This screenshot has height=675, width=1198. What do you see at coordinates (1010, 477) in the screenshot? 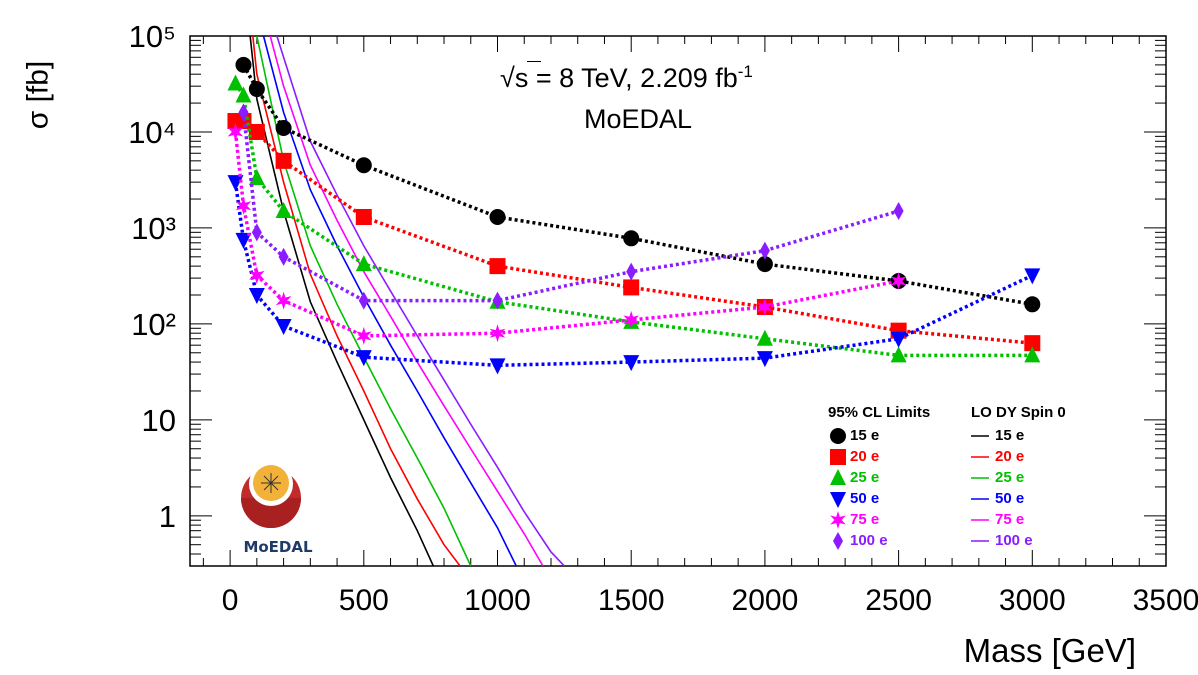
I see `legend-theory-label-25e: 25 e` at bounding box center [1010, 477].